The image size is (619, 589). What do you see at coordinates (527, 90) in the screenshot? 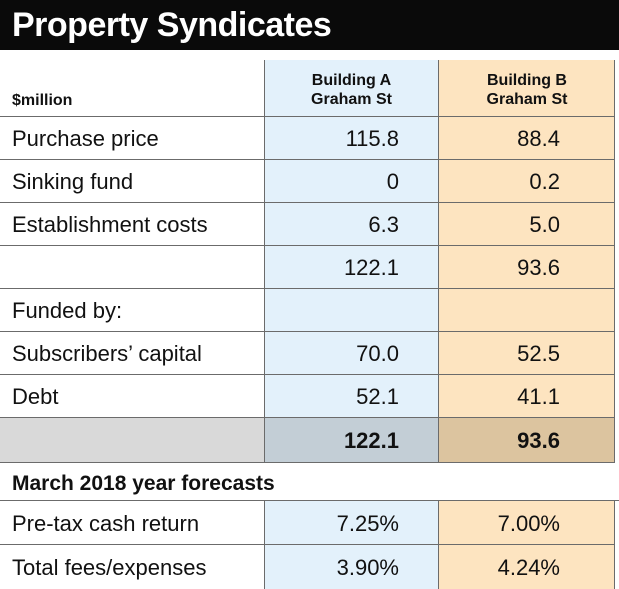
I see `column-header-building-b: Building B Graham St` at bounding box center [527, 90].